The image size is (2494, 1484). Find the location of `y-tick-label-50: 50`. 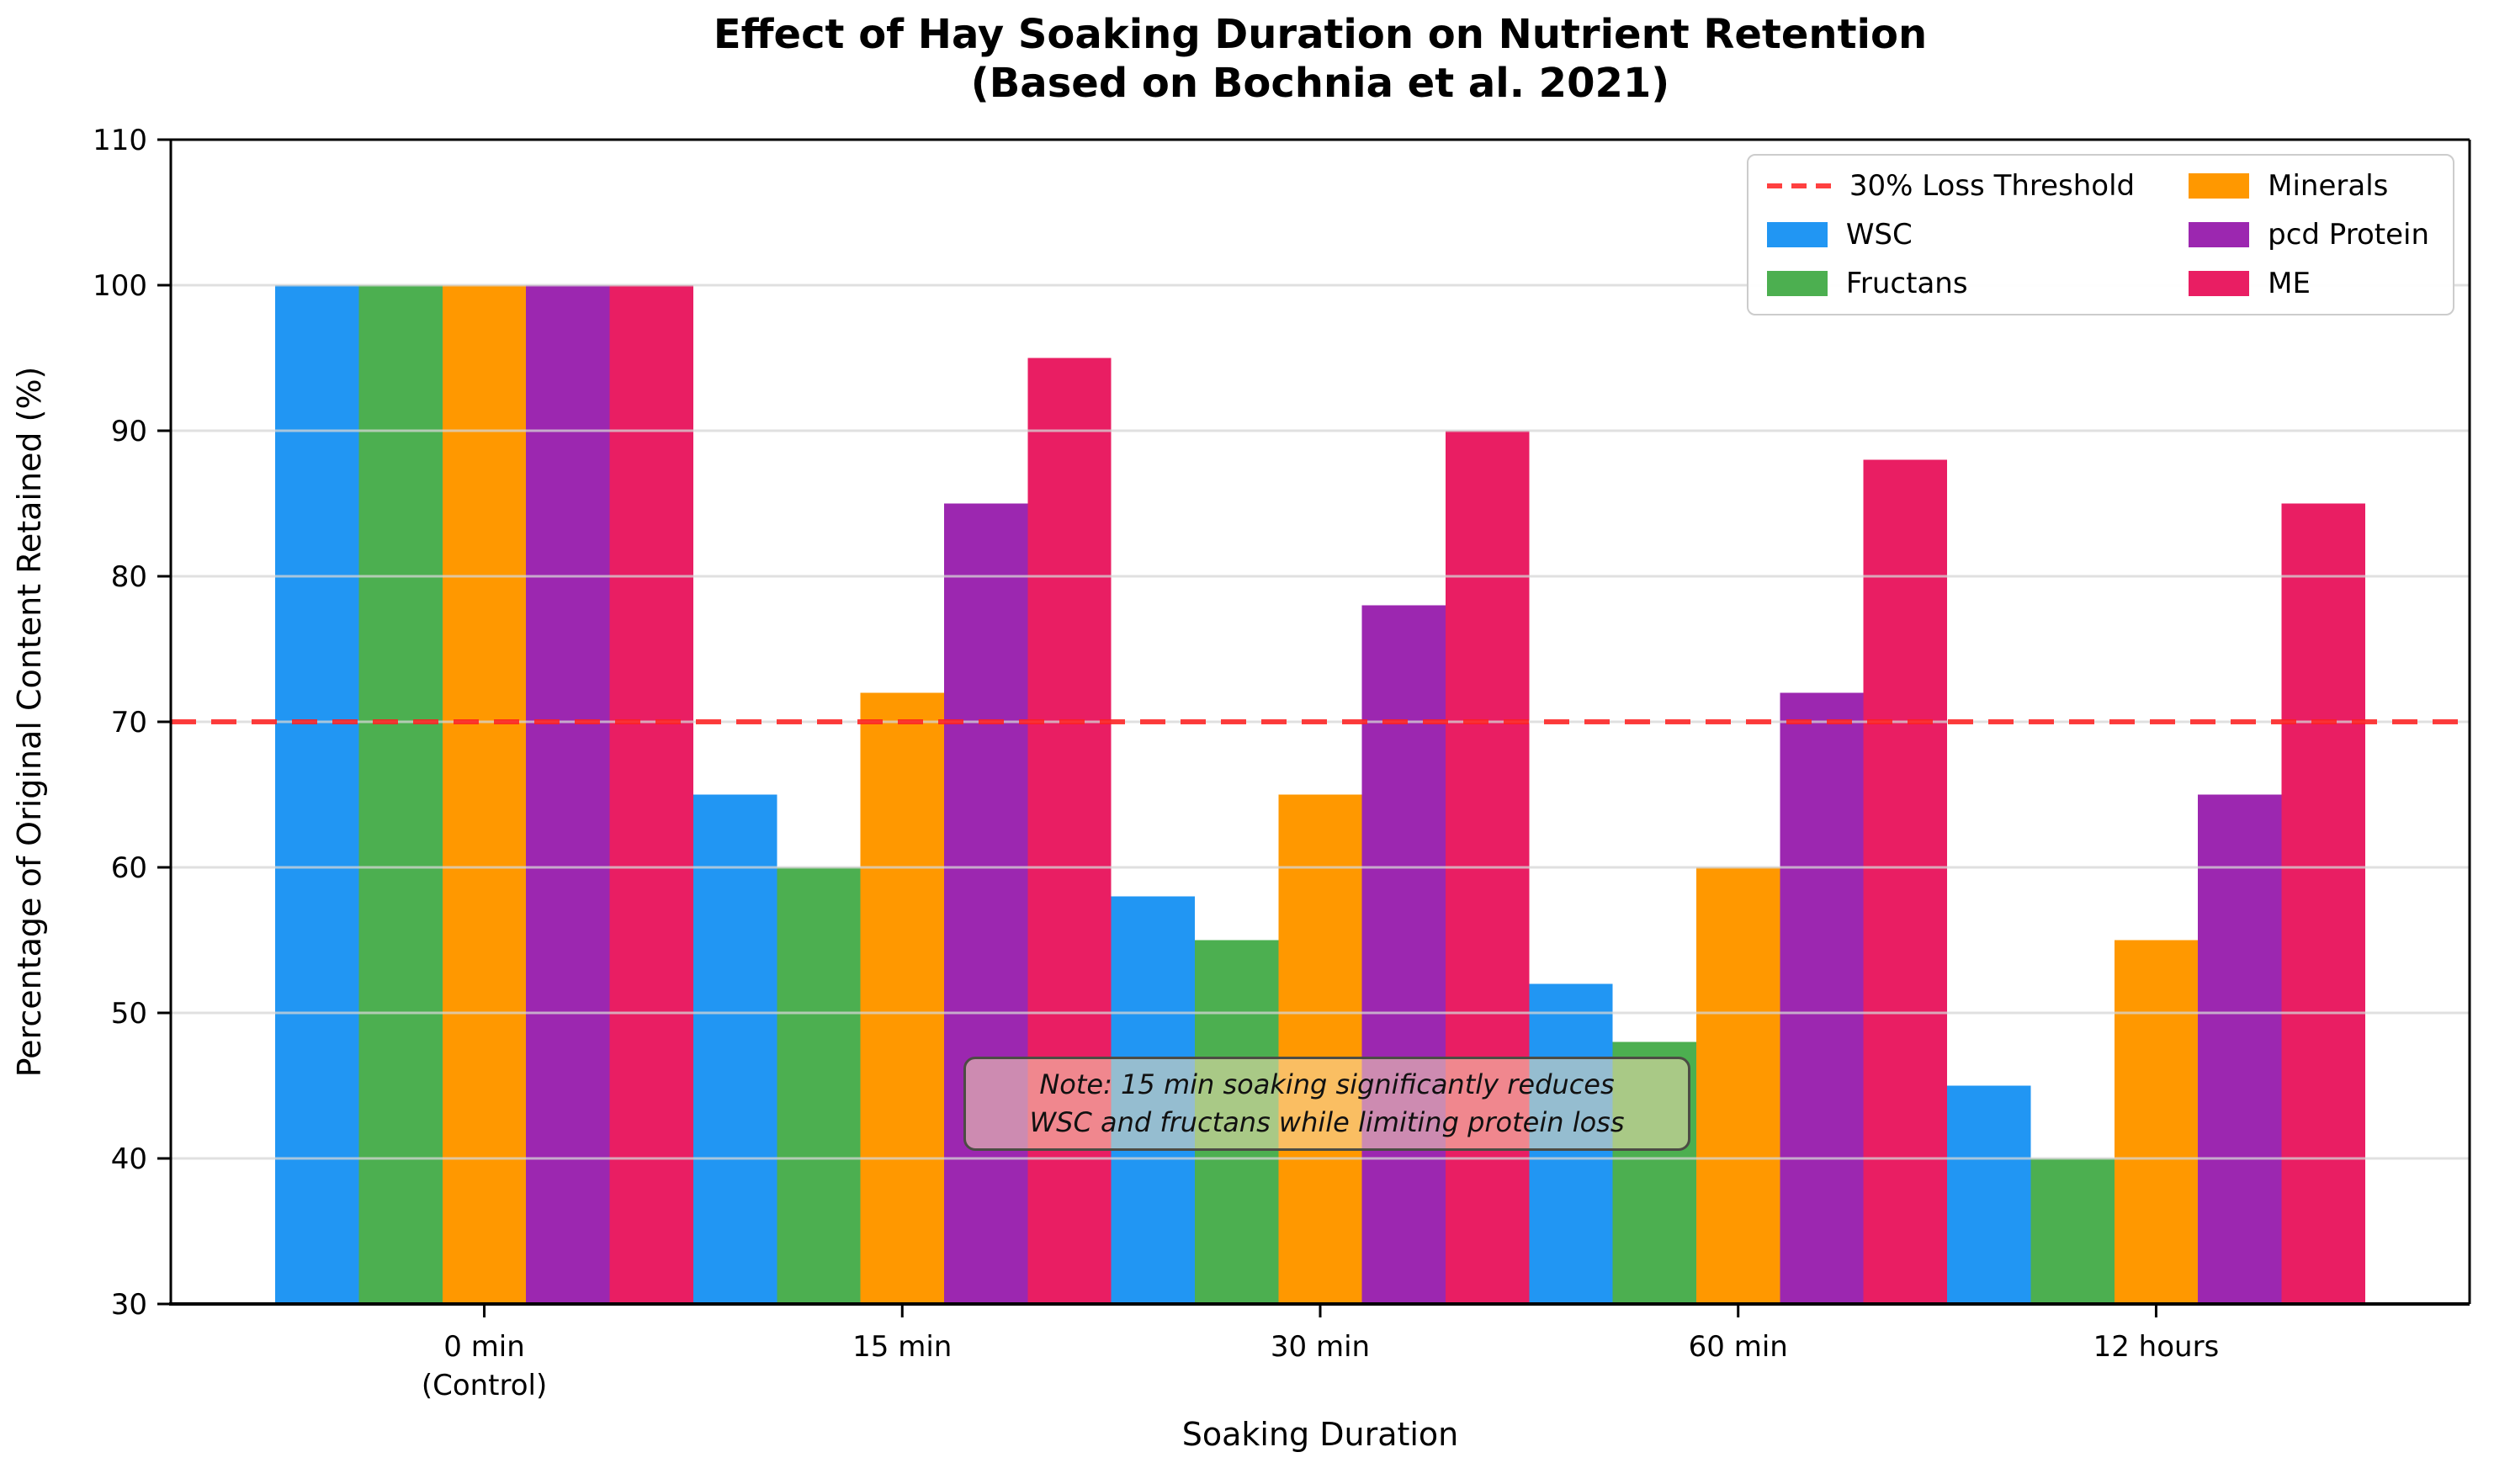

y-tick-label-50: 50 is located at coordinates (129, 1014).